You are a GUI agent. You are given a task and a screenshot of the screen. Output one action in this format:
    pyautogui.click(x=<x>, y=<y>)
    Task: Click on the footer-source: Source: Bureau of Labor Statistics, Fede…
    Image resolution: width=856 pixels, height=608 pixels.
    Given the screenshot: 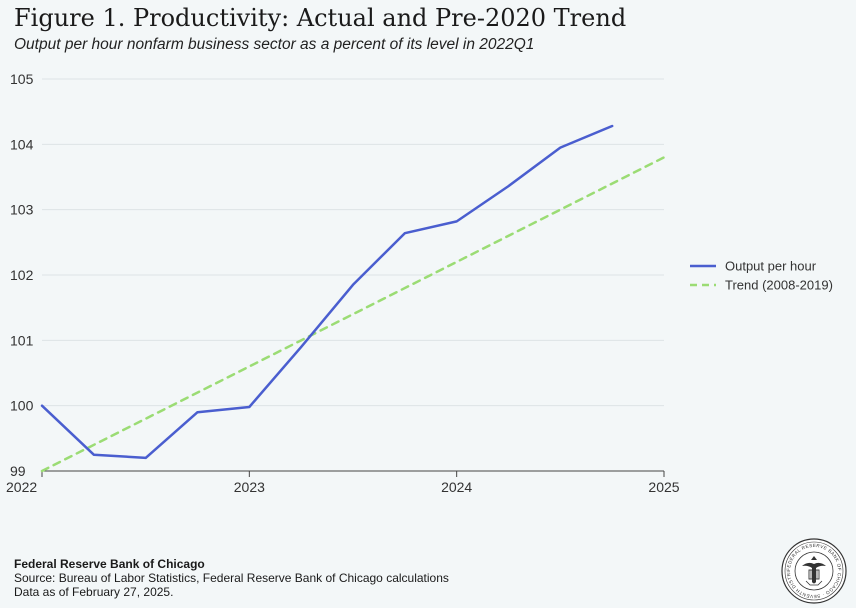 What is the action you would take?
    pyautogui.click(x=231, y=578)
    